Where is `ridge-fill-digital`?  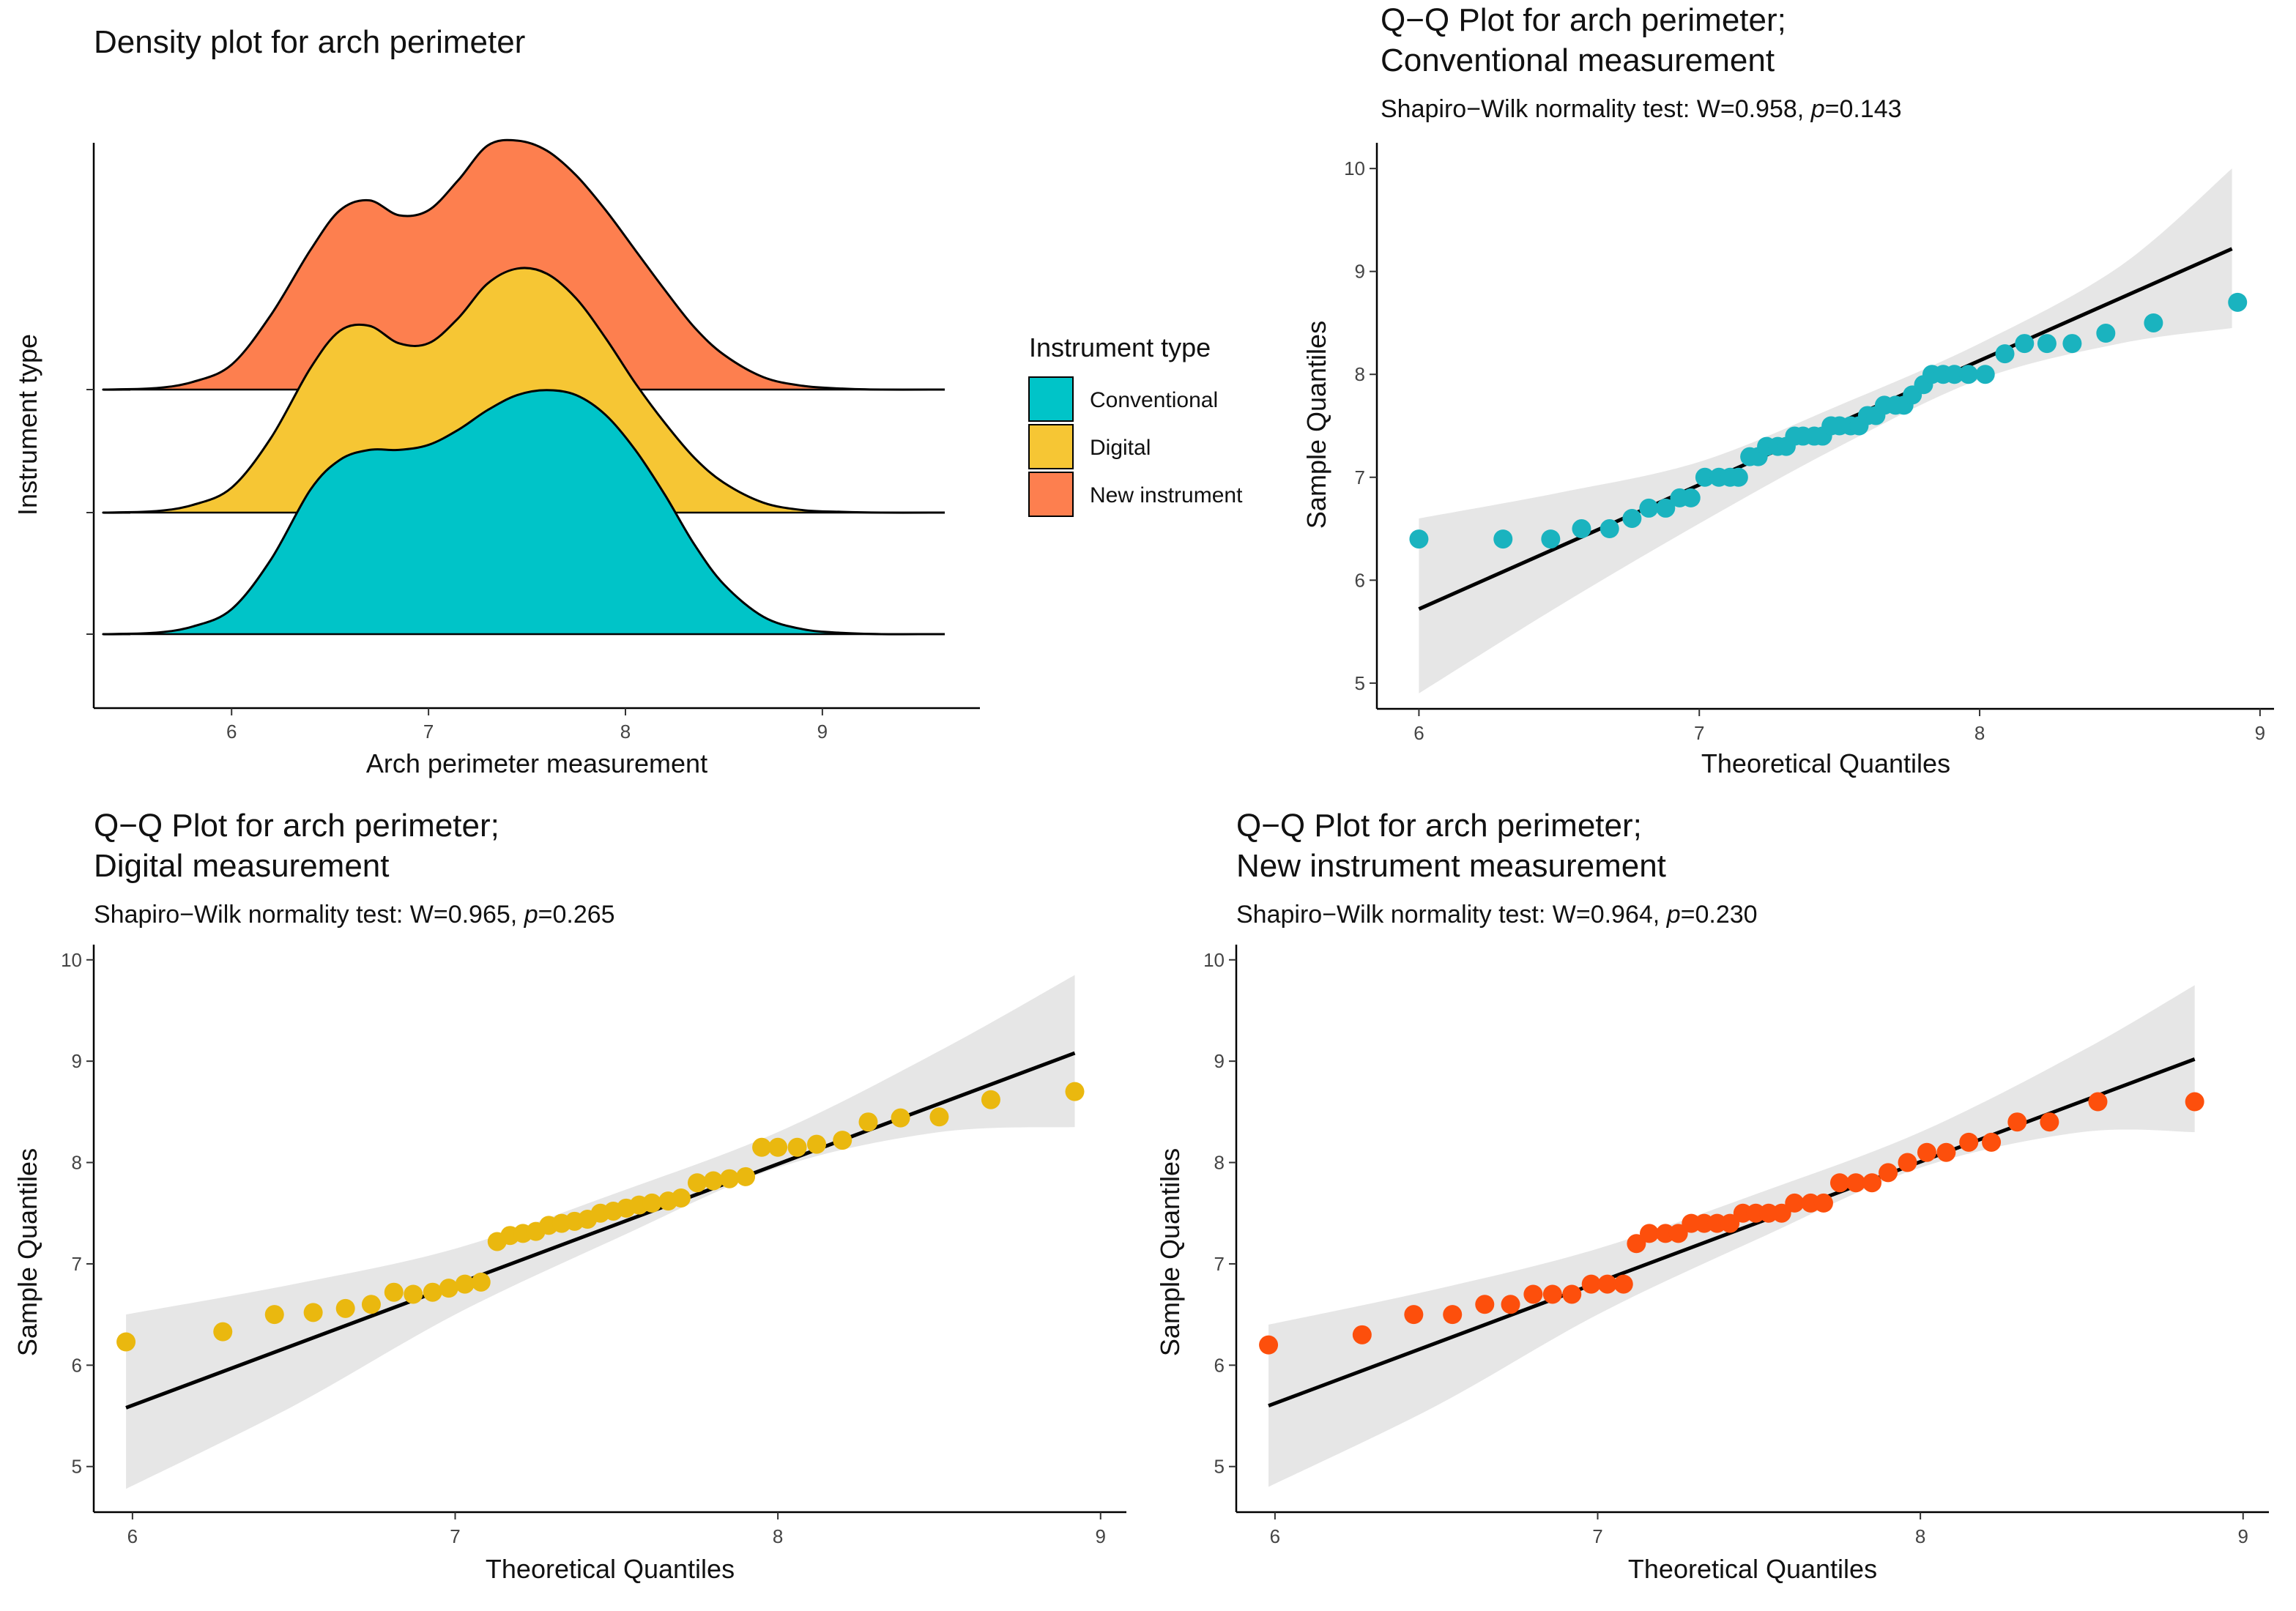
ridge-fill-digital is located at coordinates (517, 390).